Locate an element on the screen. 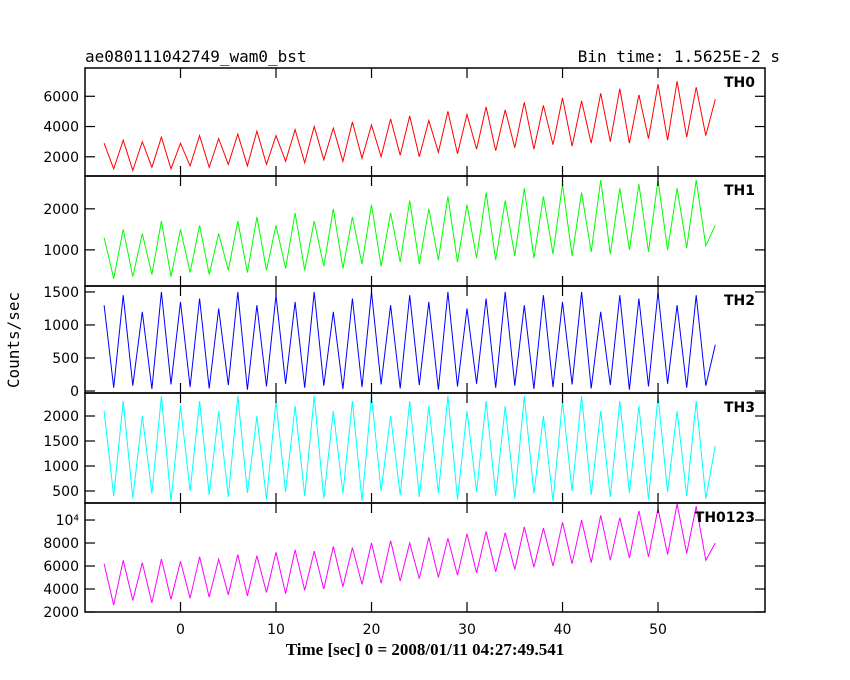  x-tick-label: 10 is located at coordinates (276, 630).